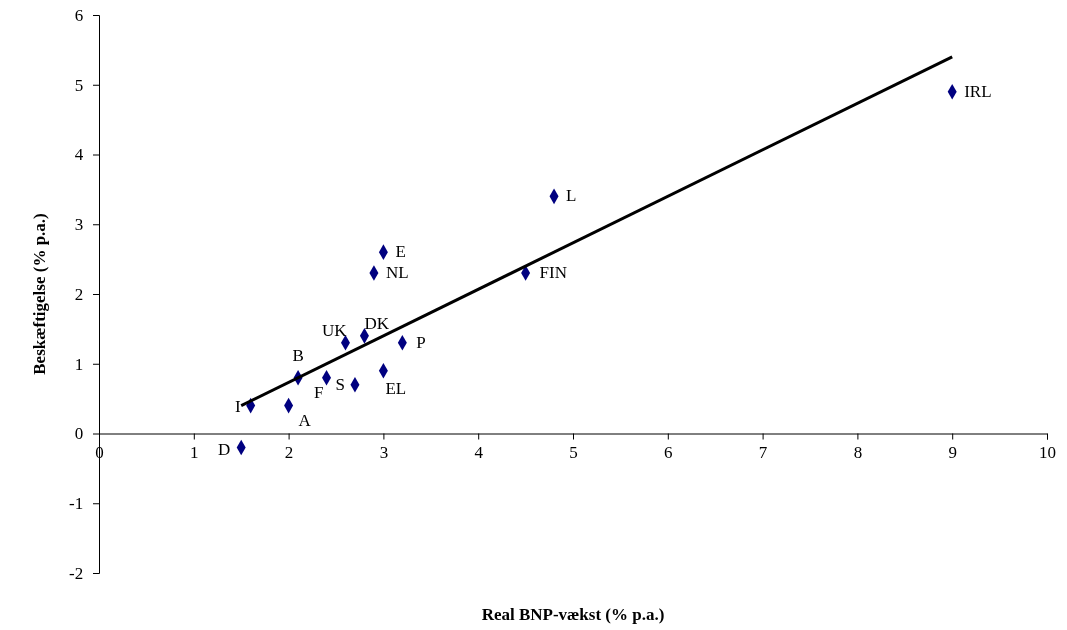 This screenshot has height=630, width=1067. I want to click on annotation: F, so click(319, 392).